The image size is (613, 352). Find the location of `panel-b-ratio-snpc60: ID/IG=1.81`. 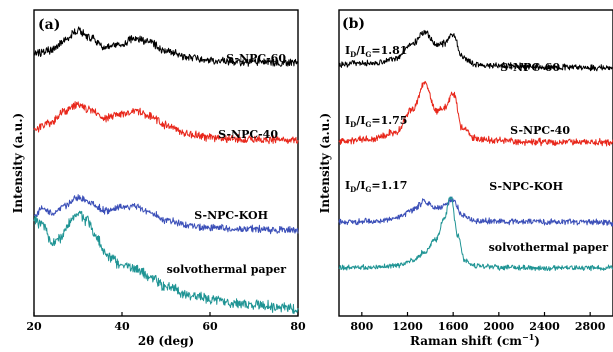

panel-b-ratio-snpc60: ID/IG=1.81 is located at coordinates (376, 51).